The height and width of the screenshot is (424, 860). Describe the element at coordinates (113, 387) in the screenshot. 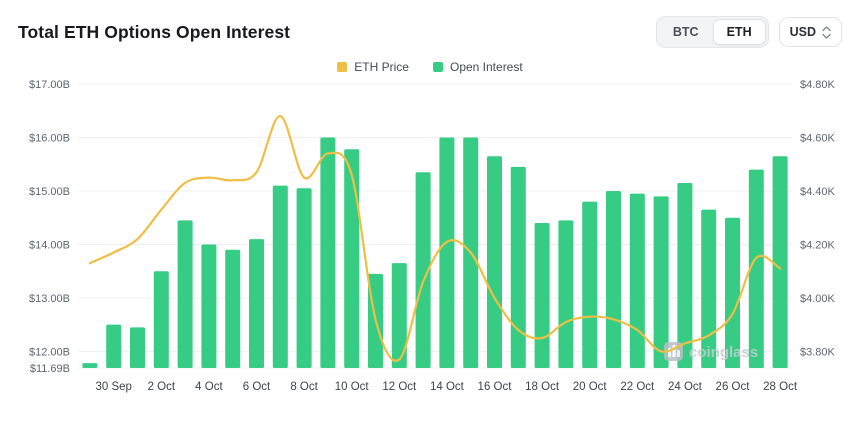

I see `x-axis-tick: 30 Sep` at that location.